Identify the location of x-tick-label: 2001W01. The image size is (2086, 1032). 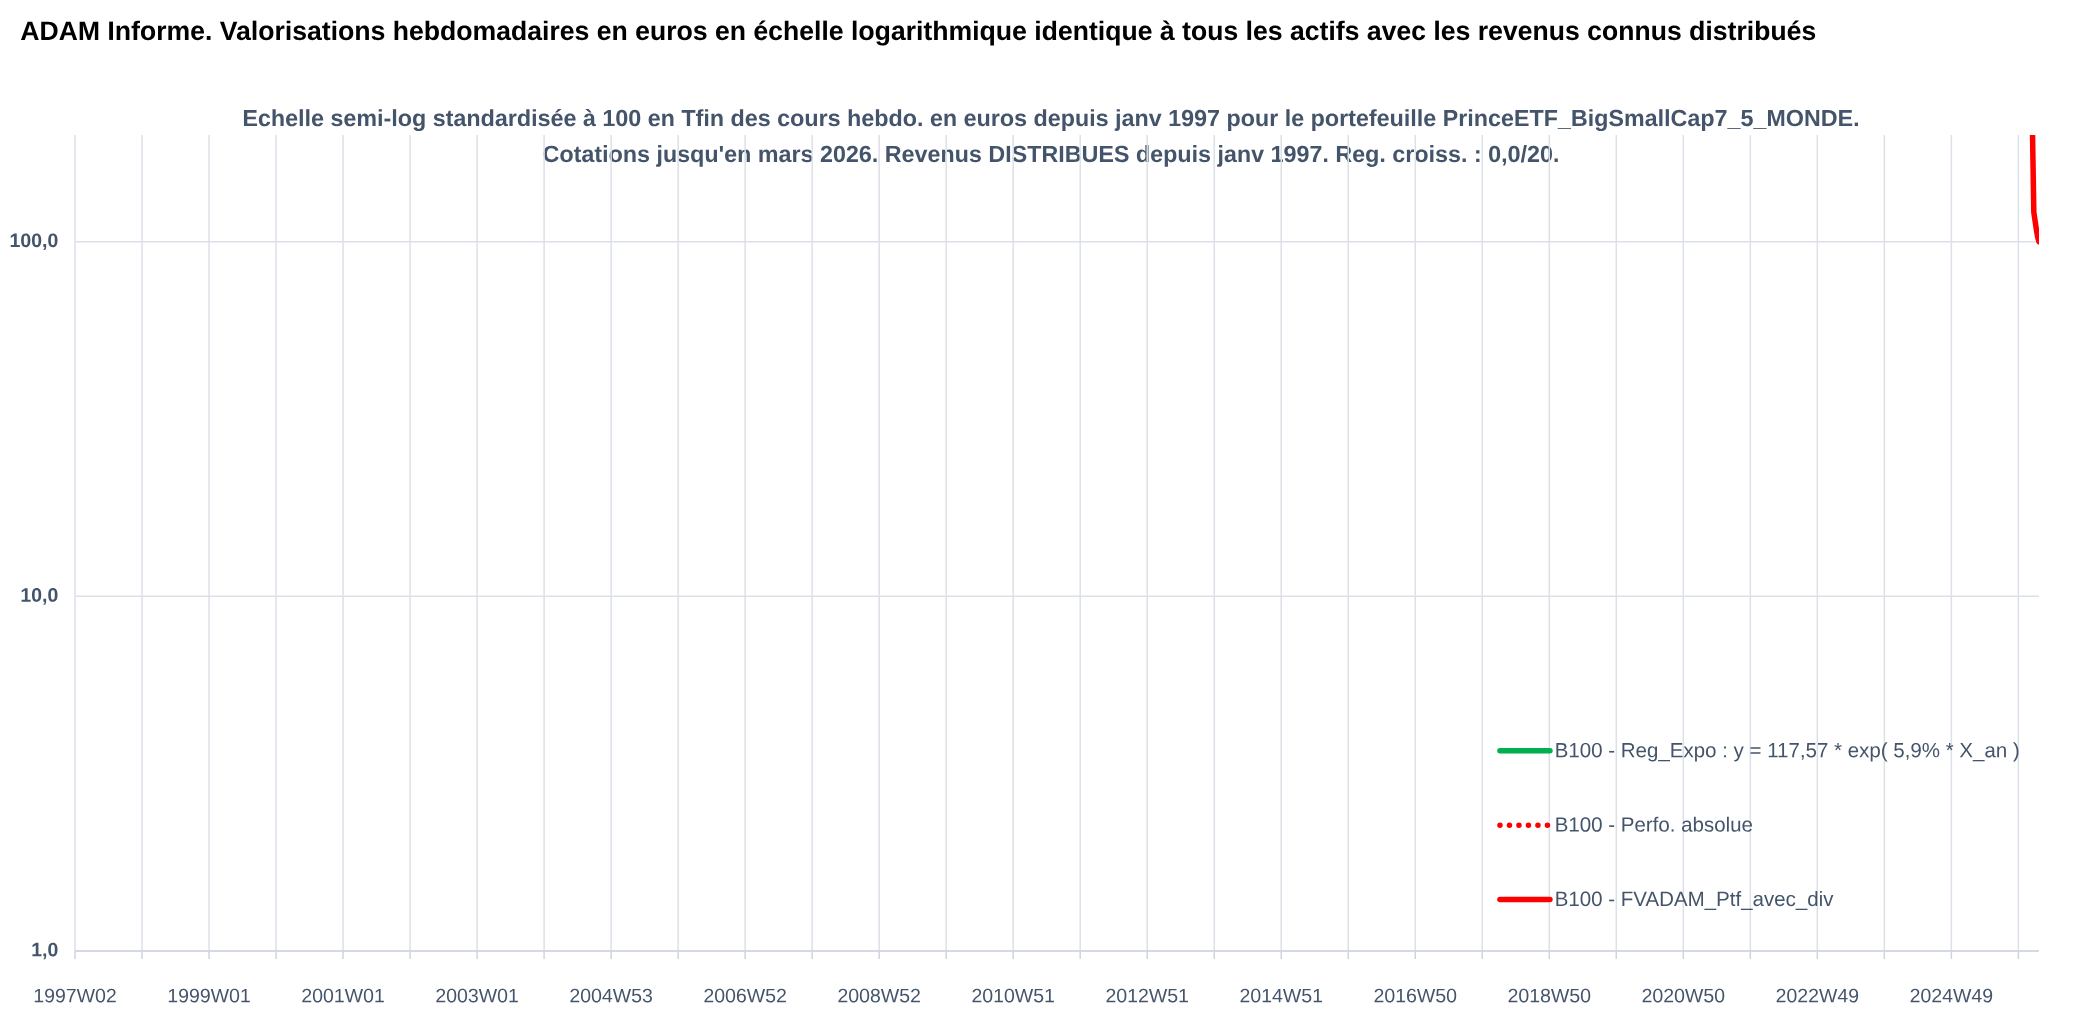
(343, 995).